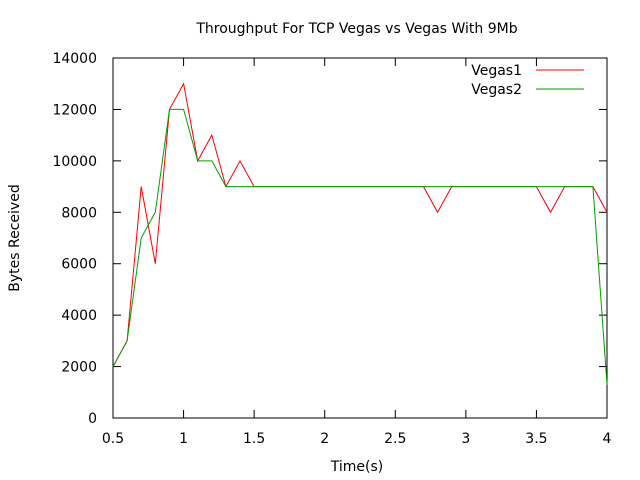  Describe the element at coordinates (496, 71) in the screenshot. I see `legend-label-vegas1: Vegas1` at that location.